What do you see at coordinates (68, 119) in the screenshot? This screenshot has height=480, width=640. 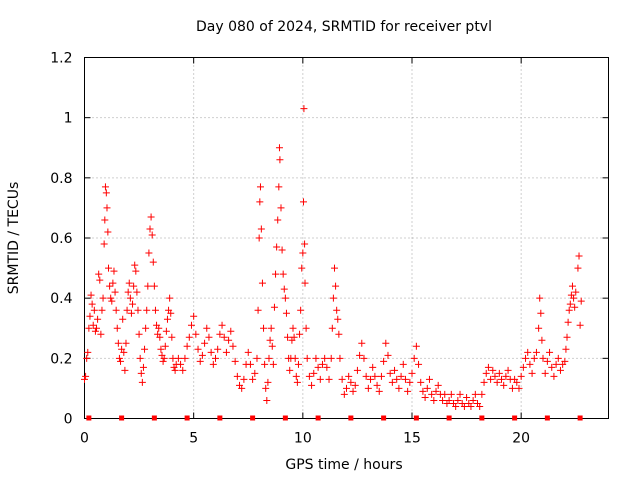 I see `y-tick-label: 1` at bounding box center [68, 119].